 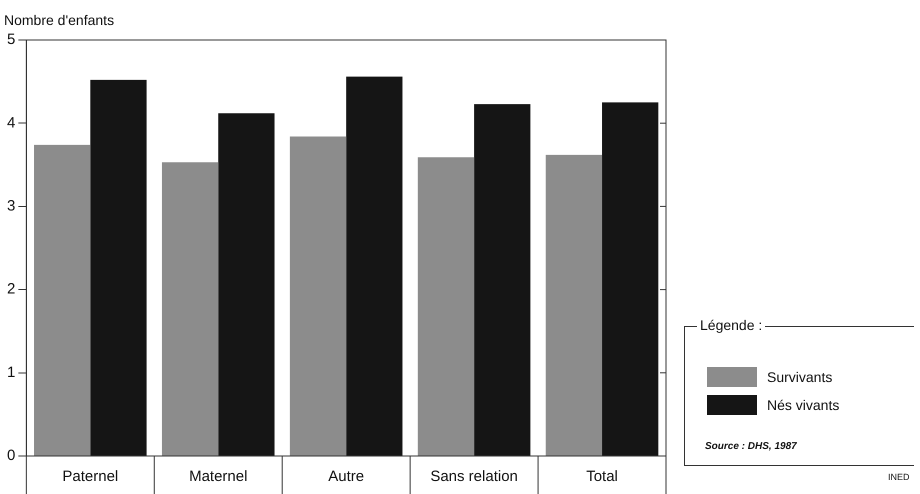 What do you see at coordinates (11, 455) in the screenshot?
I see `y-tick-label: 0` at bounding box center [11, 455].